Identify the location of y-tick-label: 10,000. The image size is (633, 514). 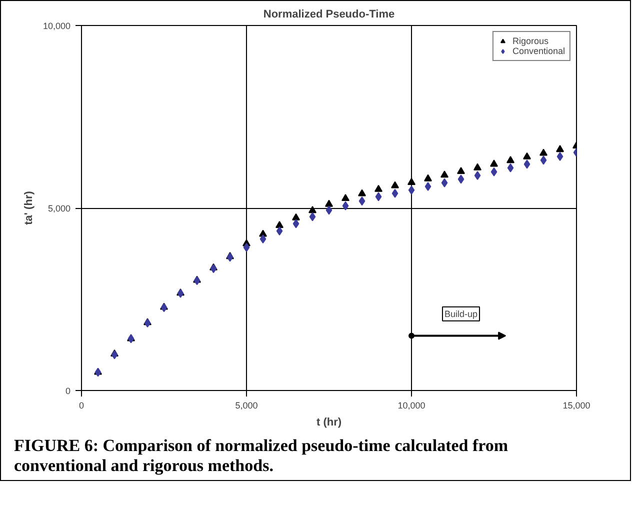
(56, 26).